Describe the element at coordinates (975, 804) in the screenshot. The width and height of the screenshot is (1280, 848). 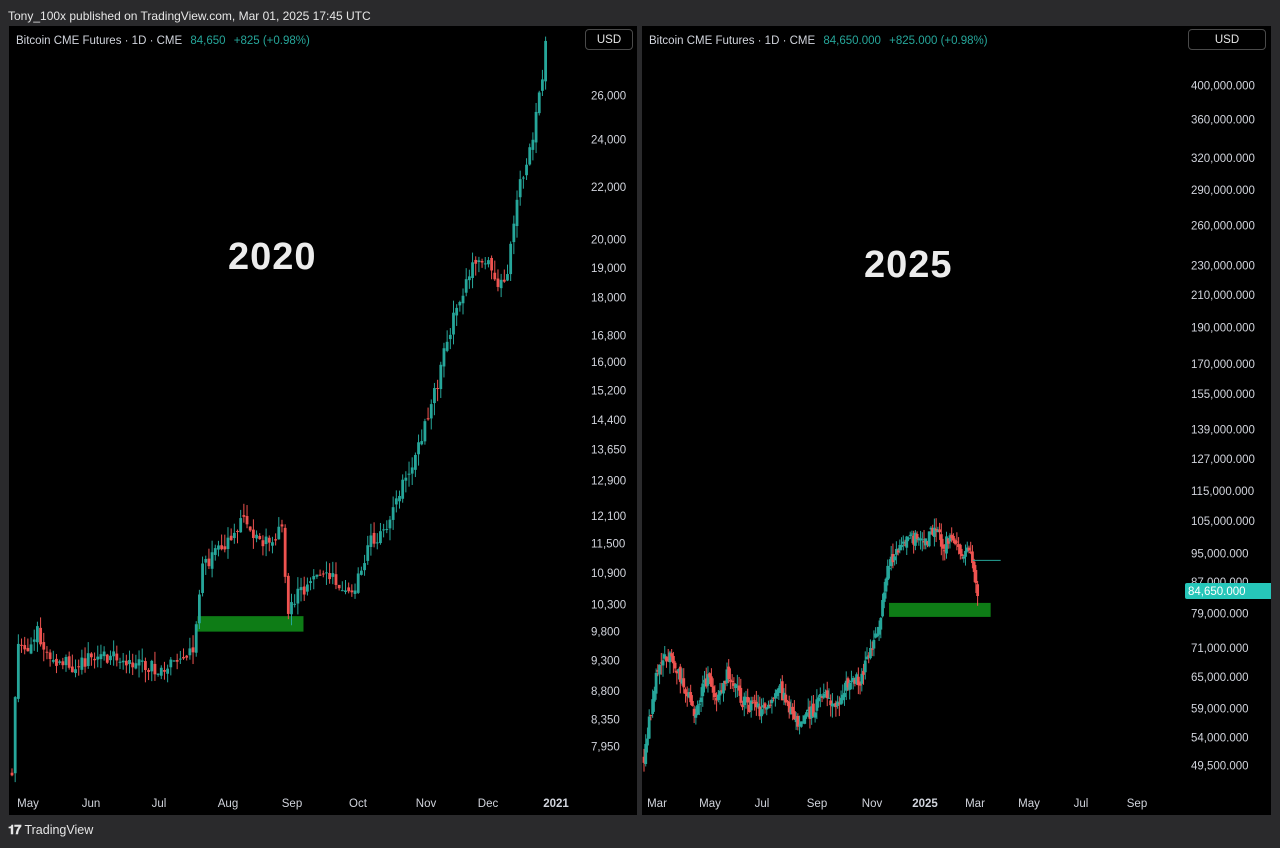
I see `x-tick-label: Mar` at that location.